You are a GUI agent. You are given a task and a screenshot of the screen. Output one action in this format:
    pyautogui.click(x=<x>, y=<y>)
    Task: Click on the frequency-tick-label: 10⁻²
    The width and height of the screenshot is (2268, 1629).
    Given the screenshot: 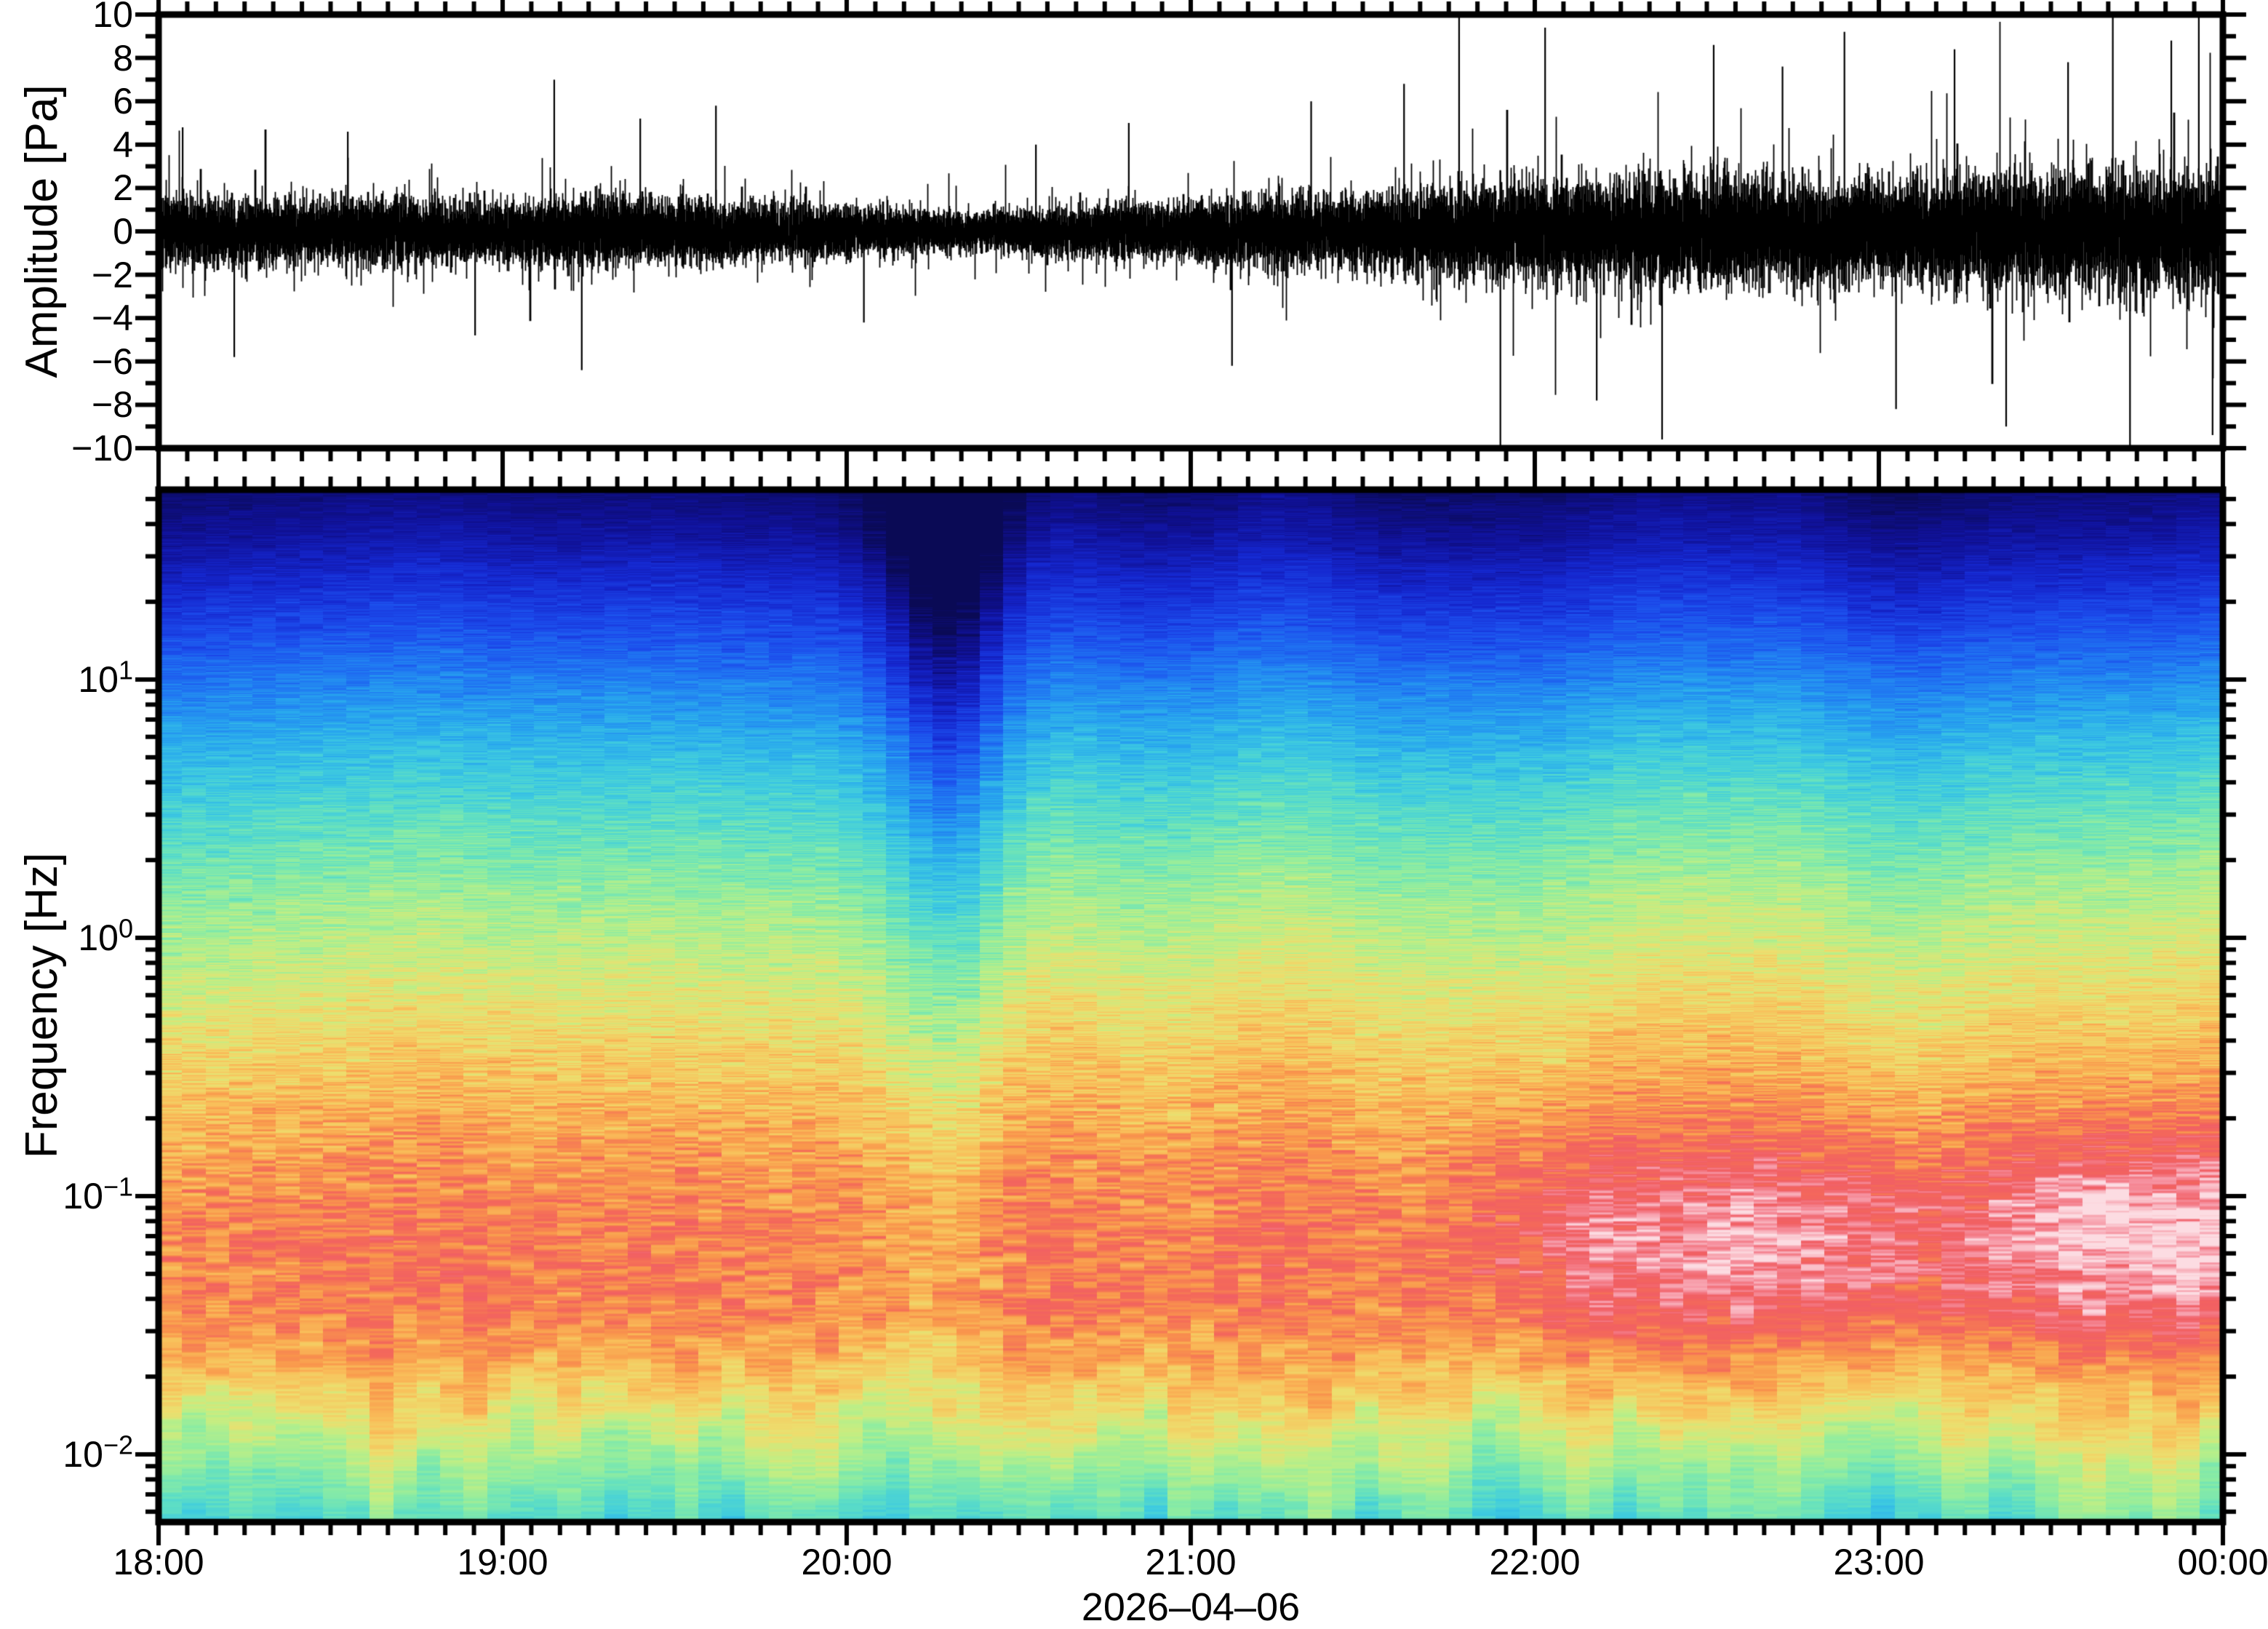 What is the action you would take?
    pyautogui.click(x=98, y=1452)
    